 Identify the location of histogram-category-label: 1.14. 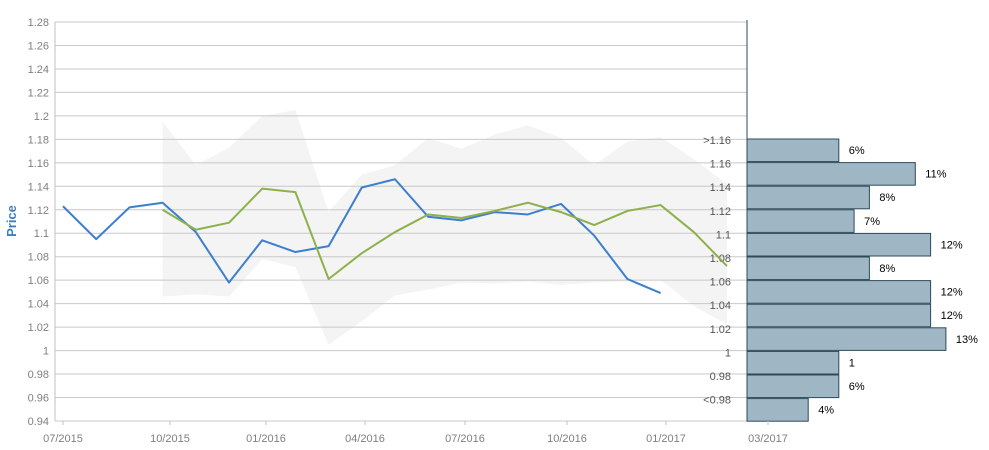
(720, 188).